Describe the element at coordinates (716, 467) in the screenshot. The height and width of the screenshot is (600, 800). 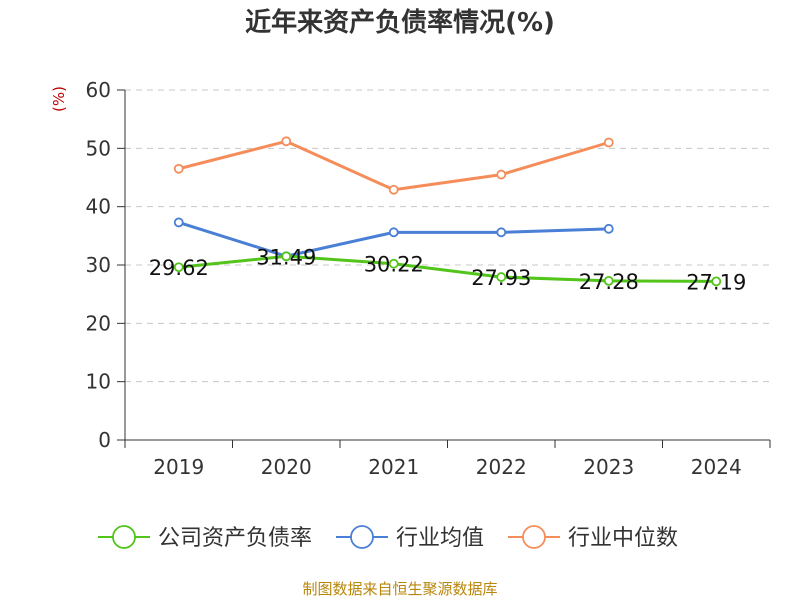
I see `x-tick-label: 2024` at that location.